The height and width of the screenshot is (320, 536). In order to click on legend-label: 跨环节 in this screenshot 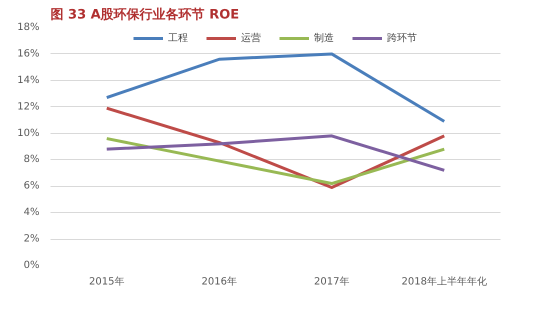, I will do `click(402, 38)`.